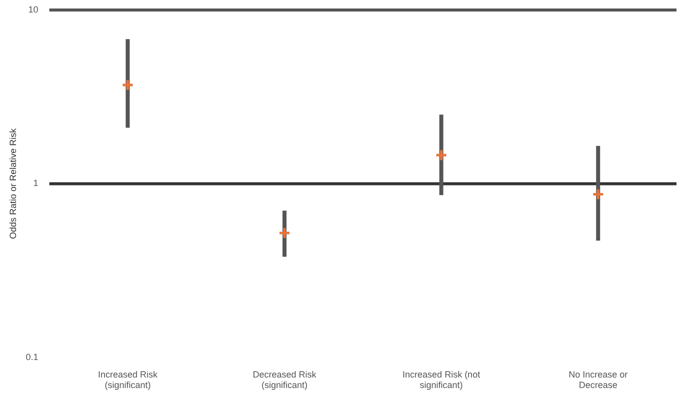 The height and width of the screenshot is (403, 684). I want to click on y-tick-label: 1, so click(35, 183).